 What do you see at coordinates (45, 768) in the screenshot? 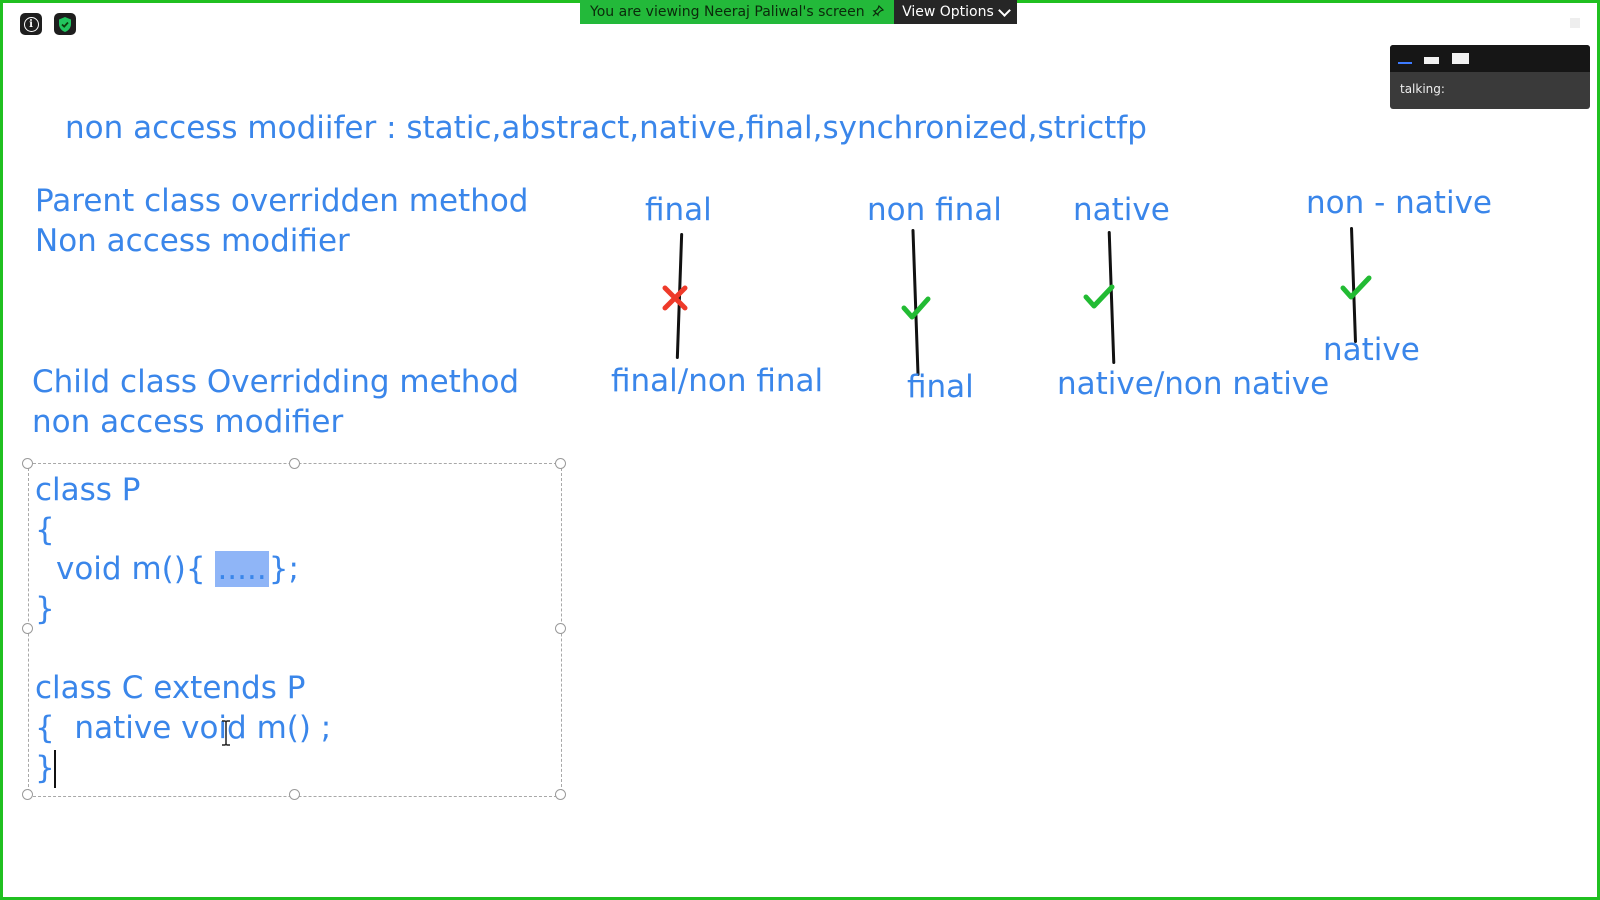
I see `code-line-7: }` at bounding box center [45, 768].